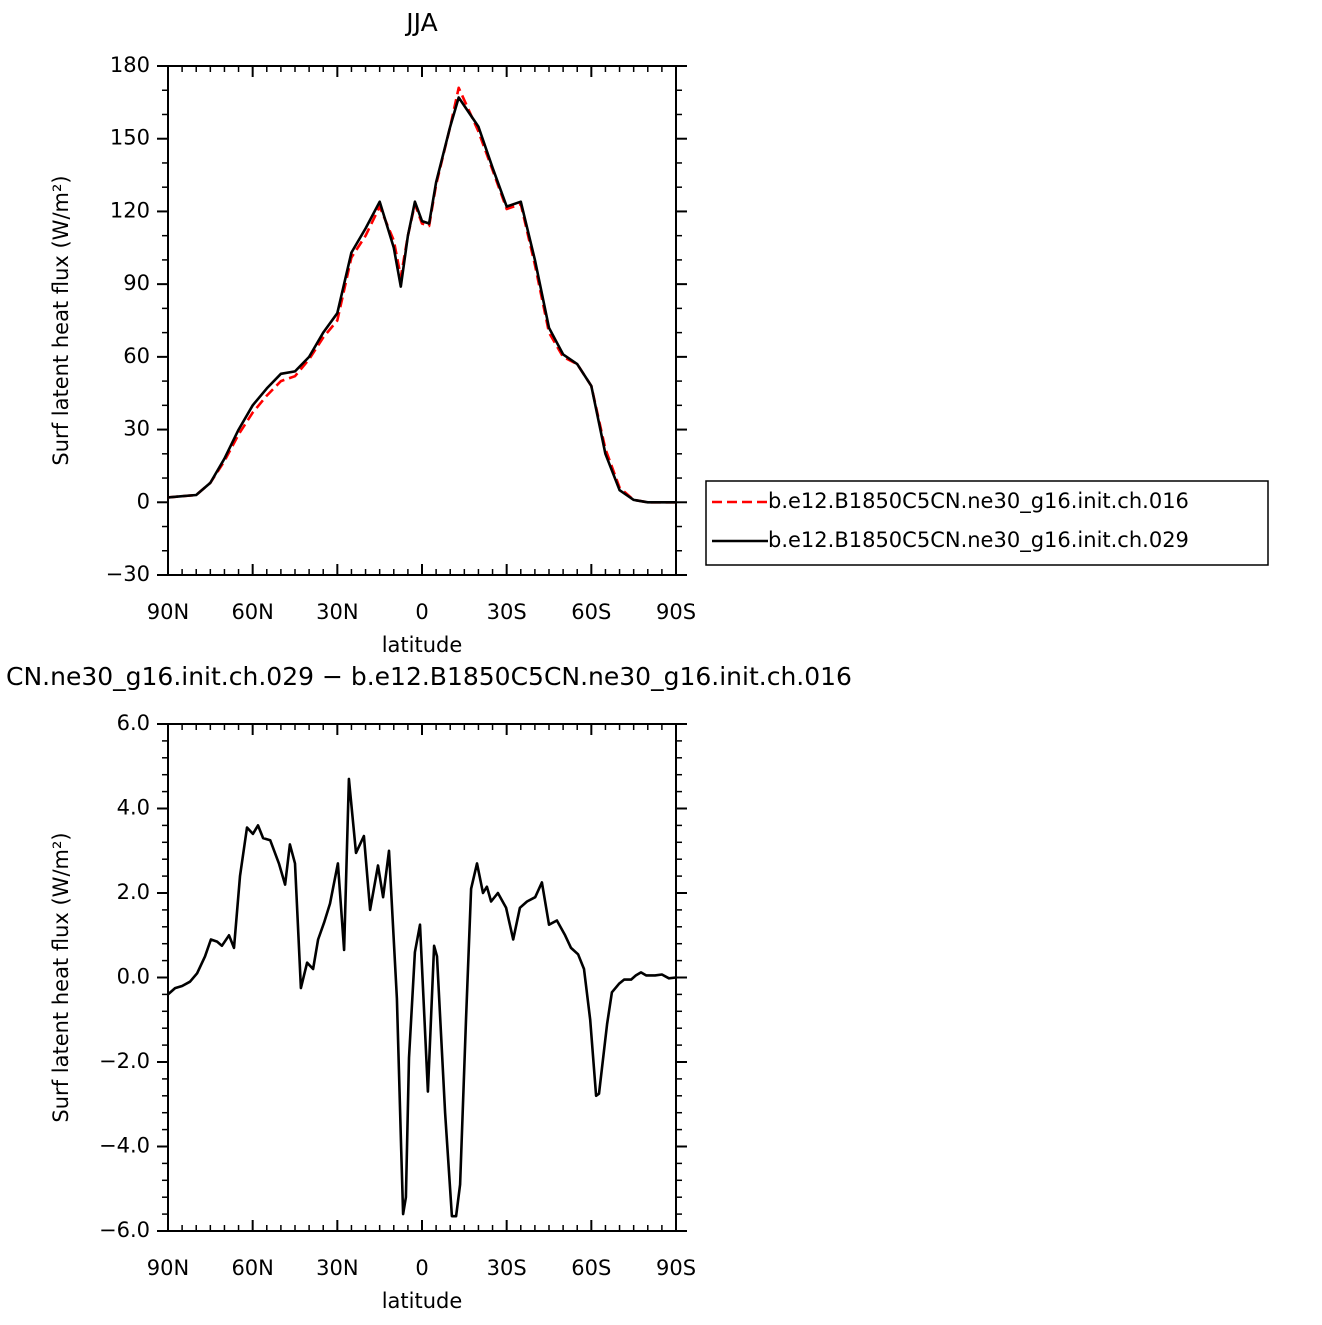 This screenshot has height=1325, width=1322. What do you see at coordinates (136, 283) in the screenshot?
I see `y-tick-label: 90` at bounding box center [136, 283].